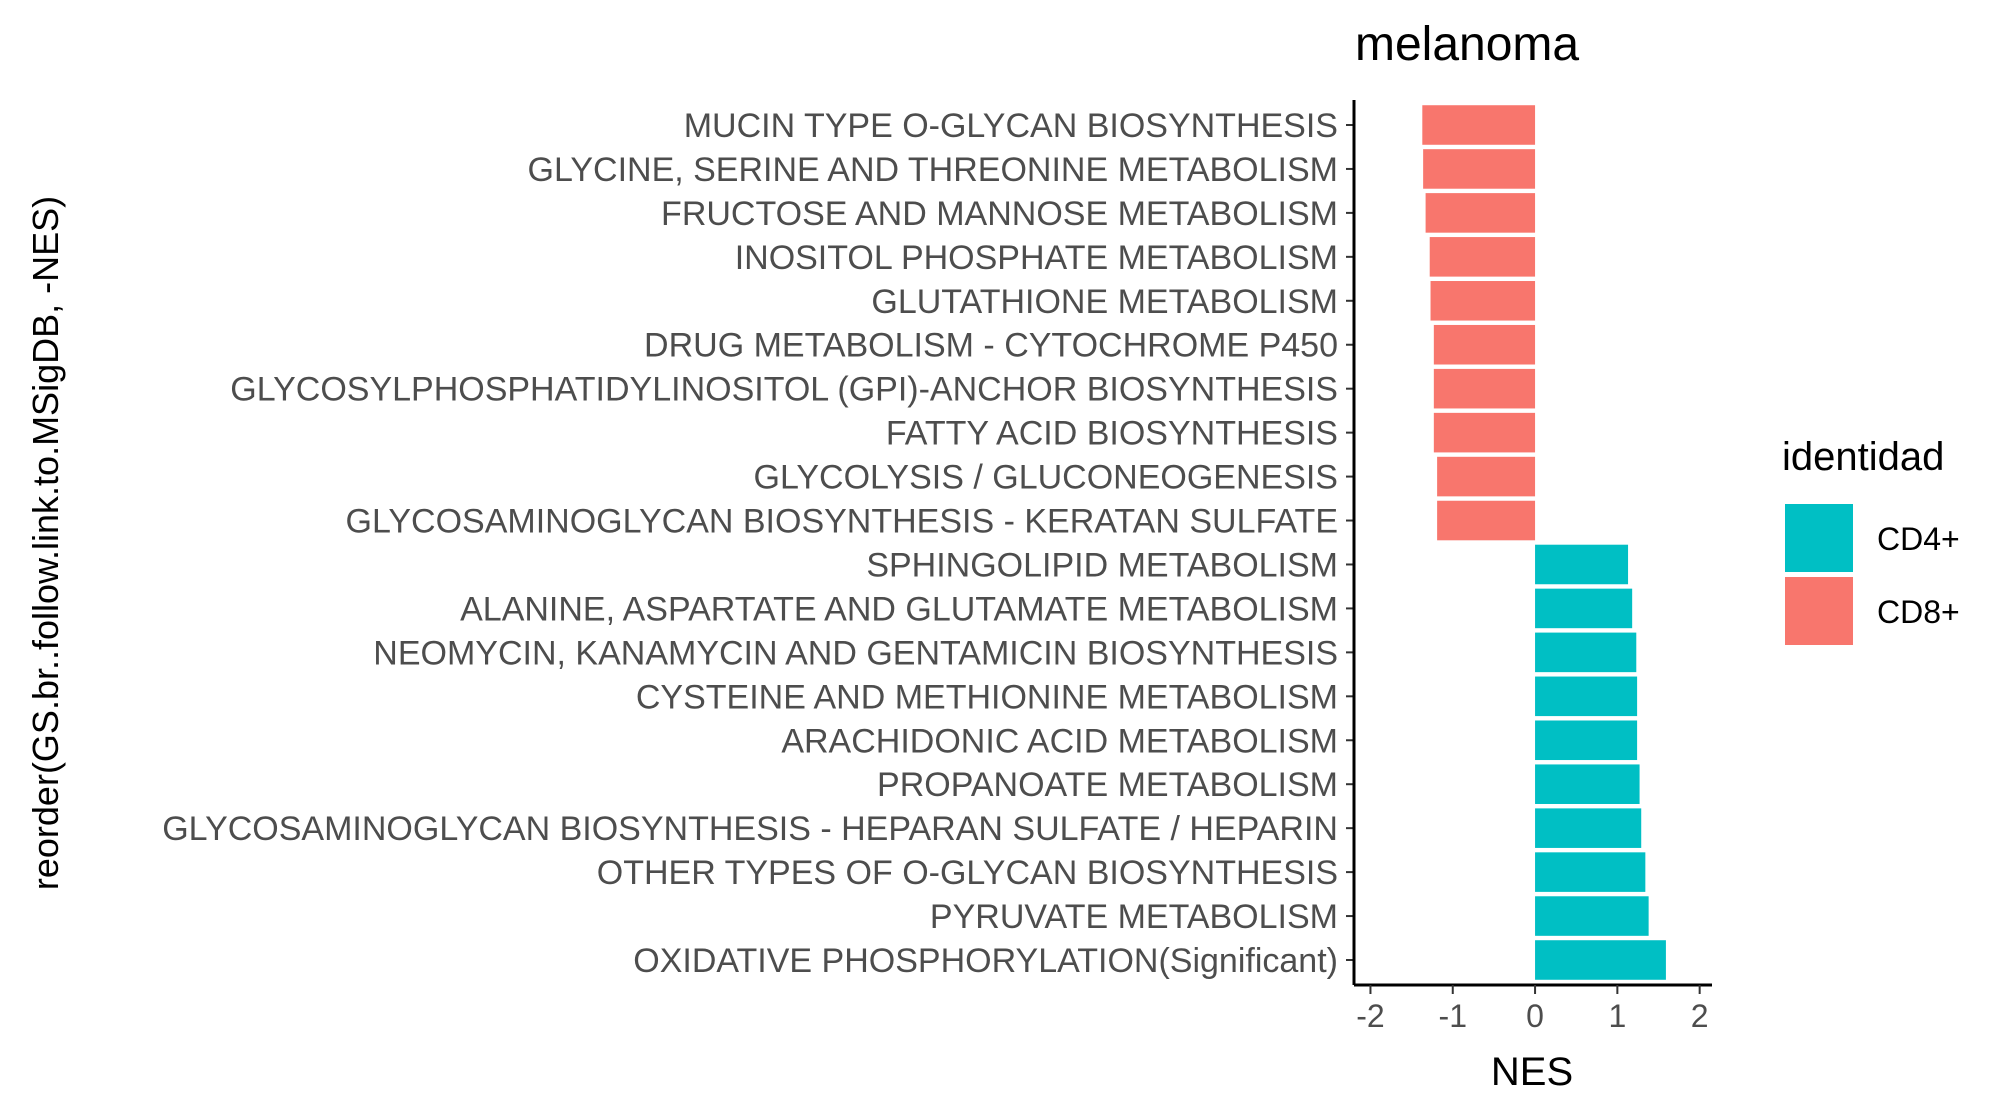  Describe the element at coordinates (1104, 302) in the screenshot. I see `y-tick-label: GLUTATHIONE METABOLISM` at that location.